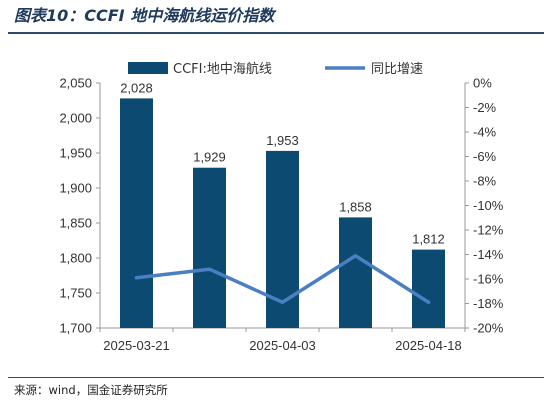 This screenshot has width=550, height=406. What do you see at coordinates (276, 33) in the screenshot?
I see `title-divider` at bounding box center [276, 33].